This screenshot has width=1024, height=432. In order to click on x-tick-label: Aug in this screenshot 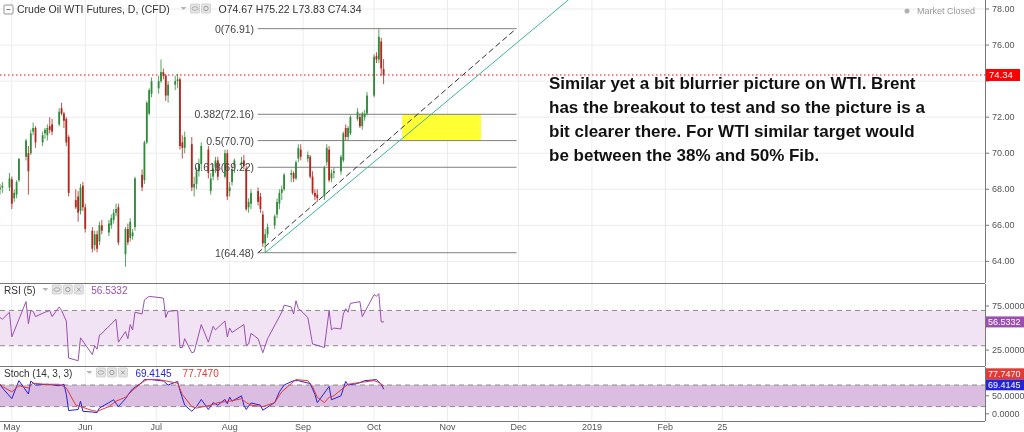, I will do `click(229, 427)`.